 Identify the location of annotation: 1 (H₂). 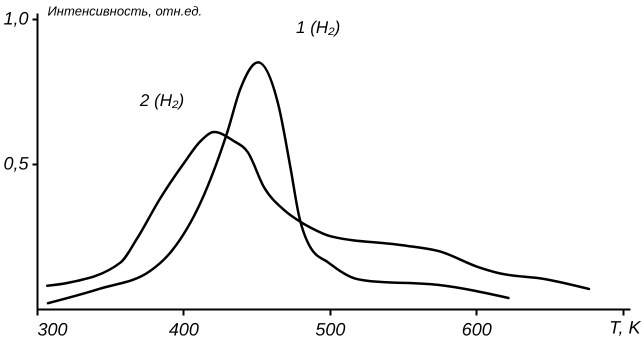
(318, 28).